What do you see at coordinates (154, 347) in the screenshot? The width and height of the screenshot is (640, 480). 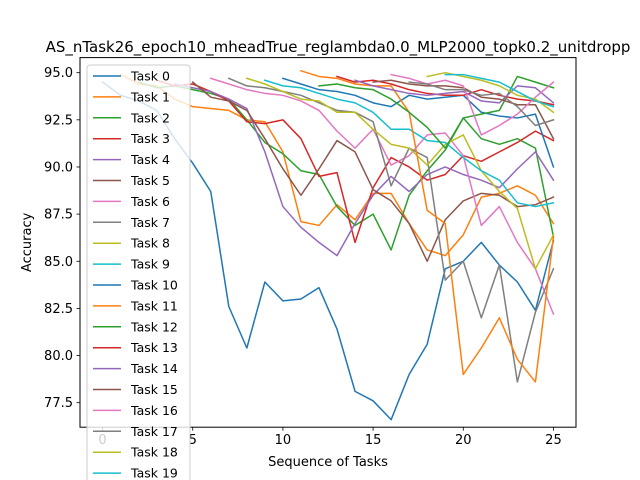 I see `legend-label-task-13: Task 13` at bounding box center [154, 347].